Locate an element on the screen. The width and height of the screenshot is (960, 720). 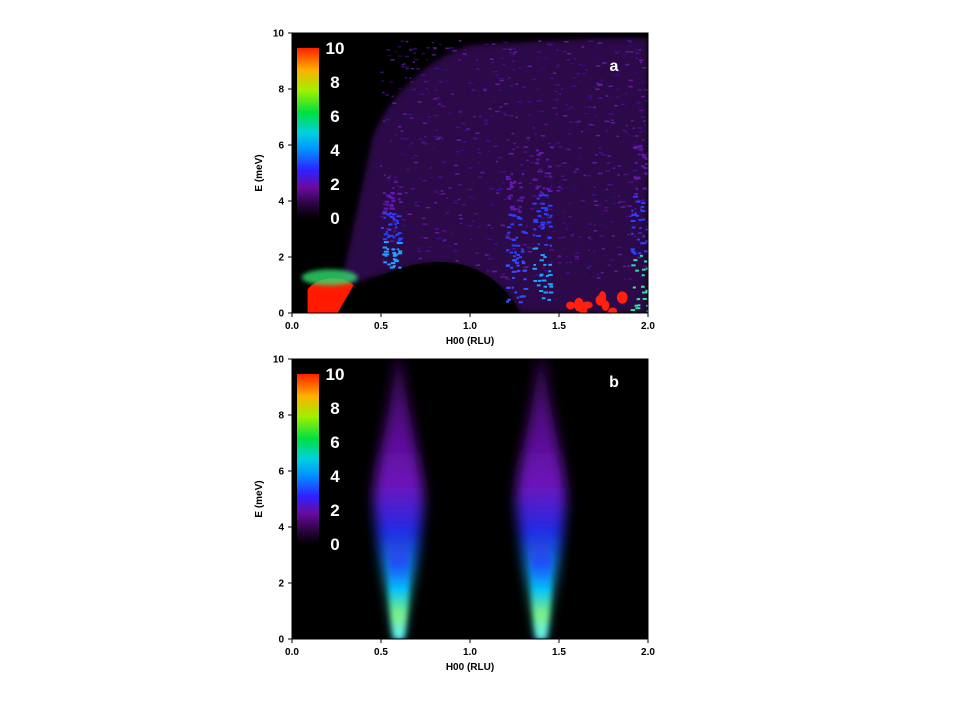
x-tick-label: 1.0 is located at coordinates (470, 652).